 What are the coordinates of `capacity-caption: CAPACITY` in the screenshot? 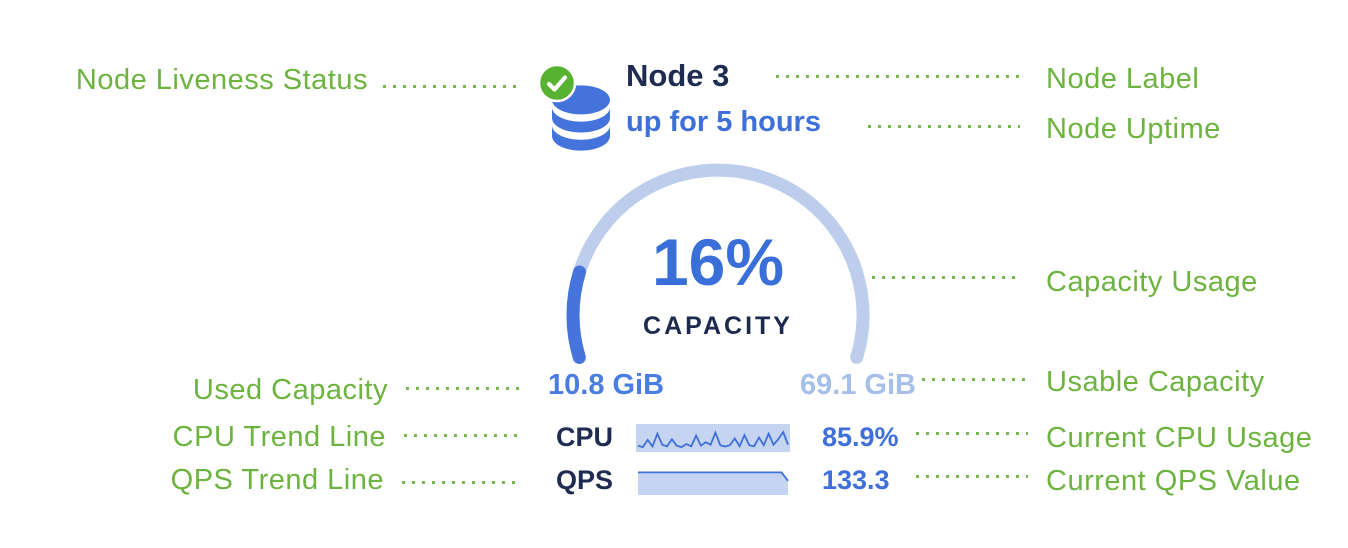 It's located at (718, 326).